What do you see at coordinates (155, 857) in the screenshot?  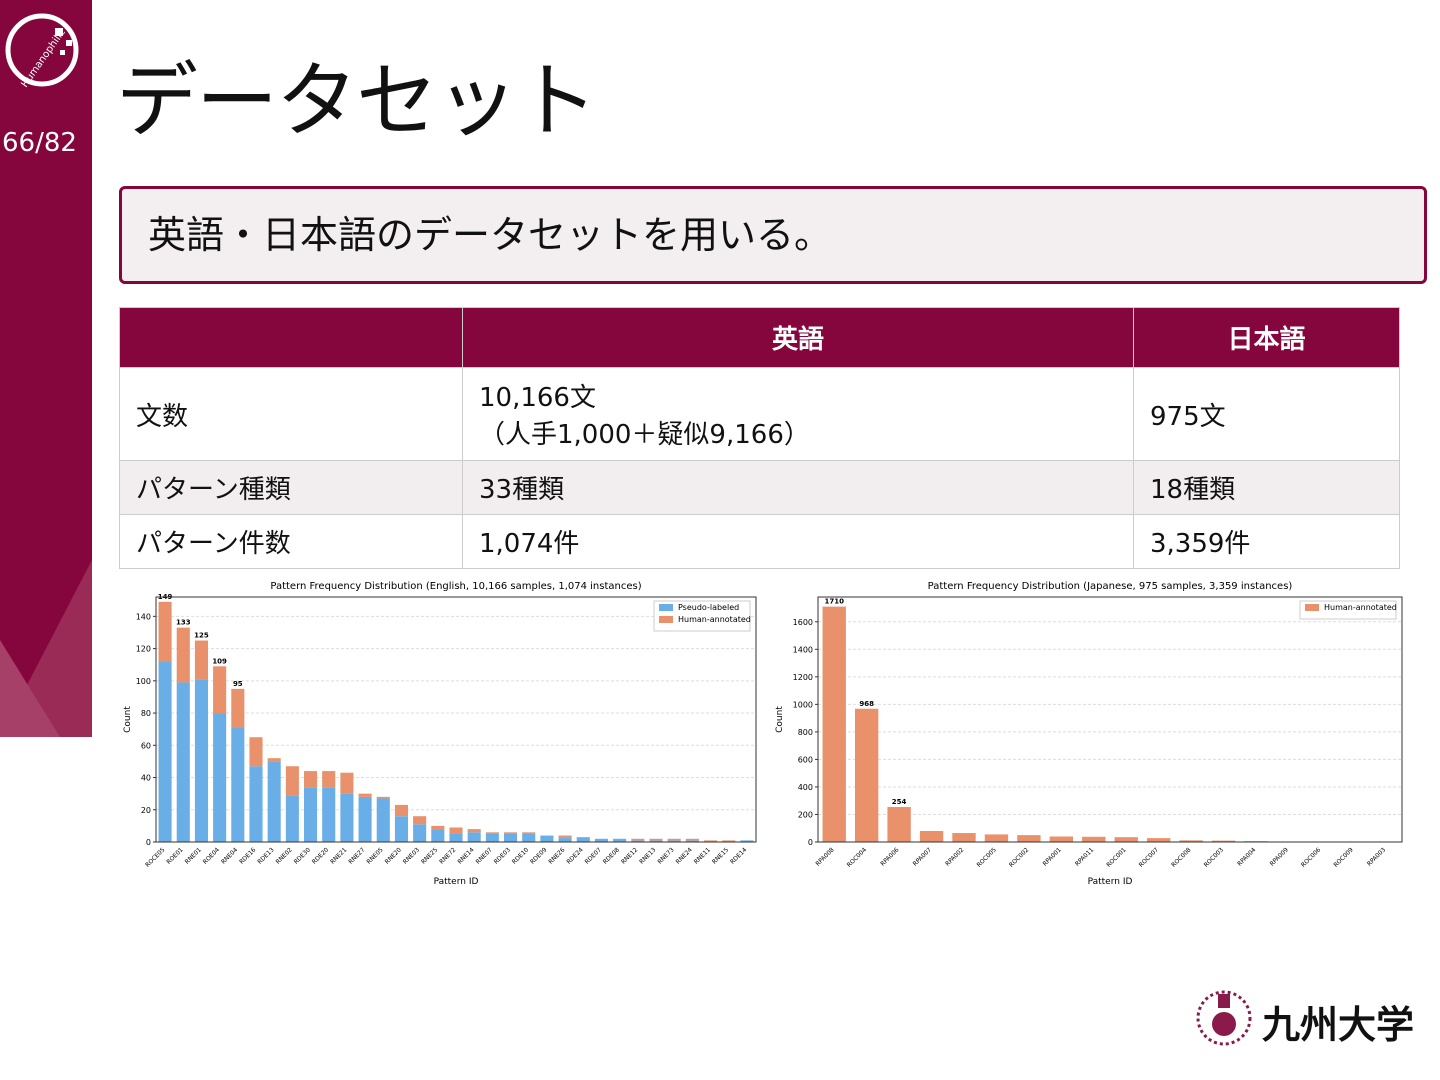 I see `x-tick-label: ROCE05` at bounding box center [155, 857].